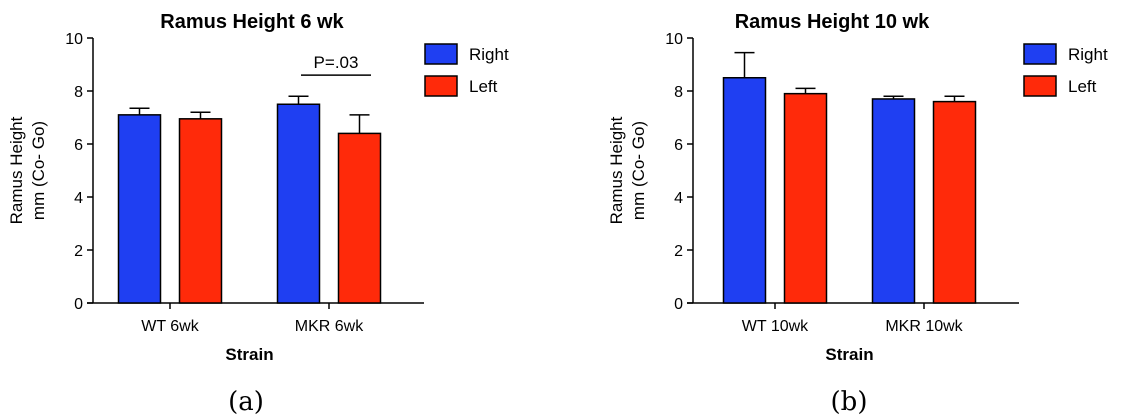  Describe the element at coordinates (336, 62) in the screenshot. I see `significance-label: P=.03` at that location.